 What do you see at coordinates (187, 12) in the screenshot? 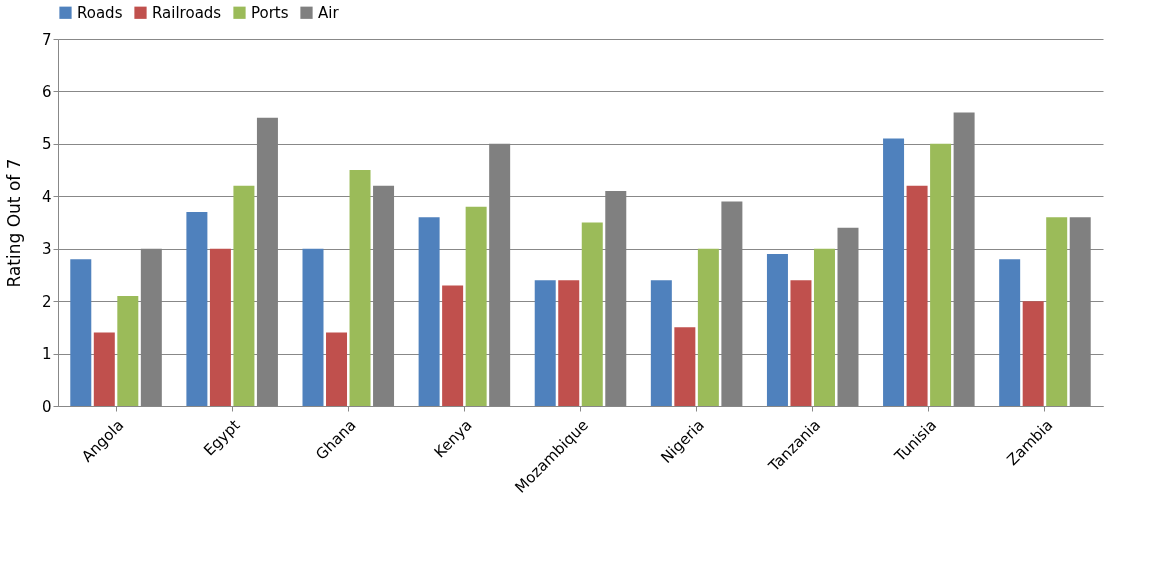
I see `legend-label: Railroads` at bounding box center [187, 12].